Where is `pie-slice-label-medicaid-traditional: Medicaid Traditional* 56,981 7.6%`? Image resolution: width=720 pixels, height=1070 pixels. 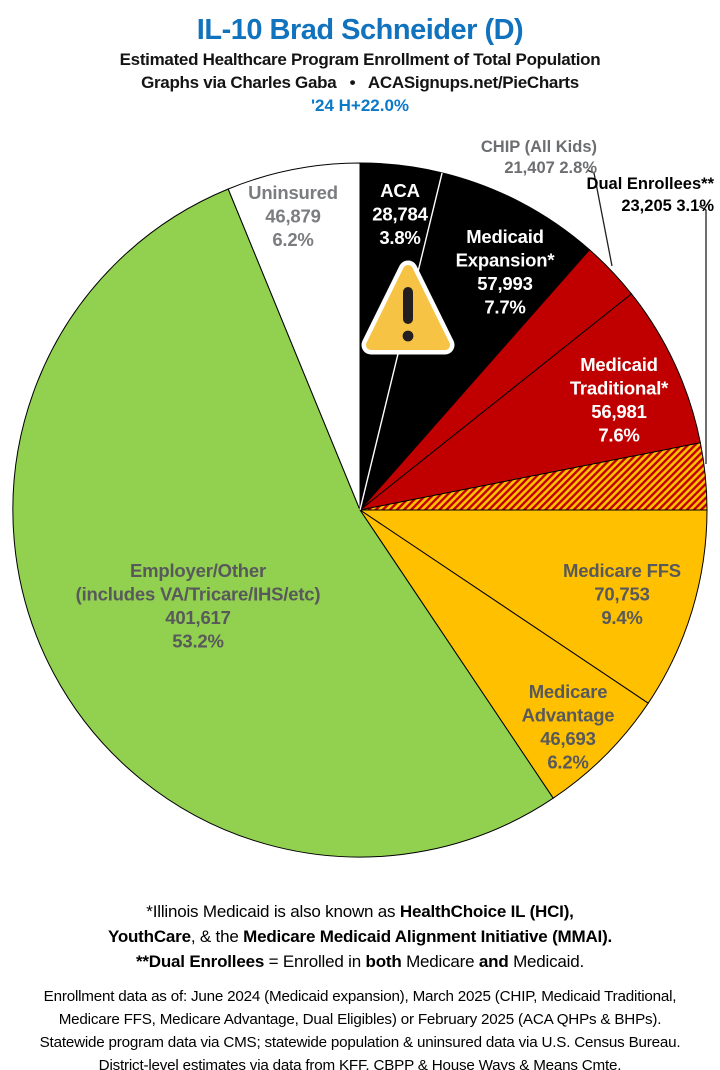 pie-slice-label-medicaid-traditional: Medicaid Traditional* 56,981 7.6% is located at coordinates (619, 400).